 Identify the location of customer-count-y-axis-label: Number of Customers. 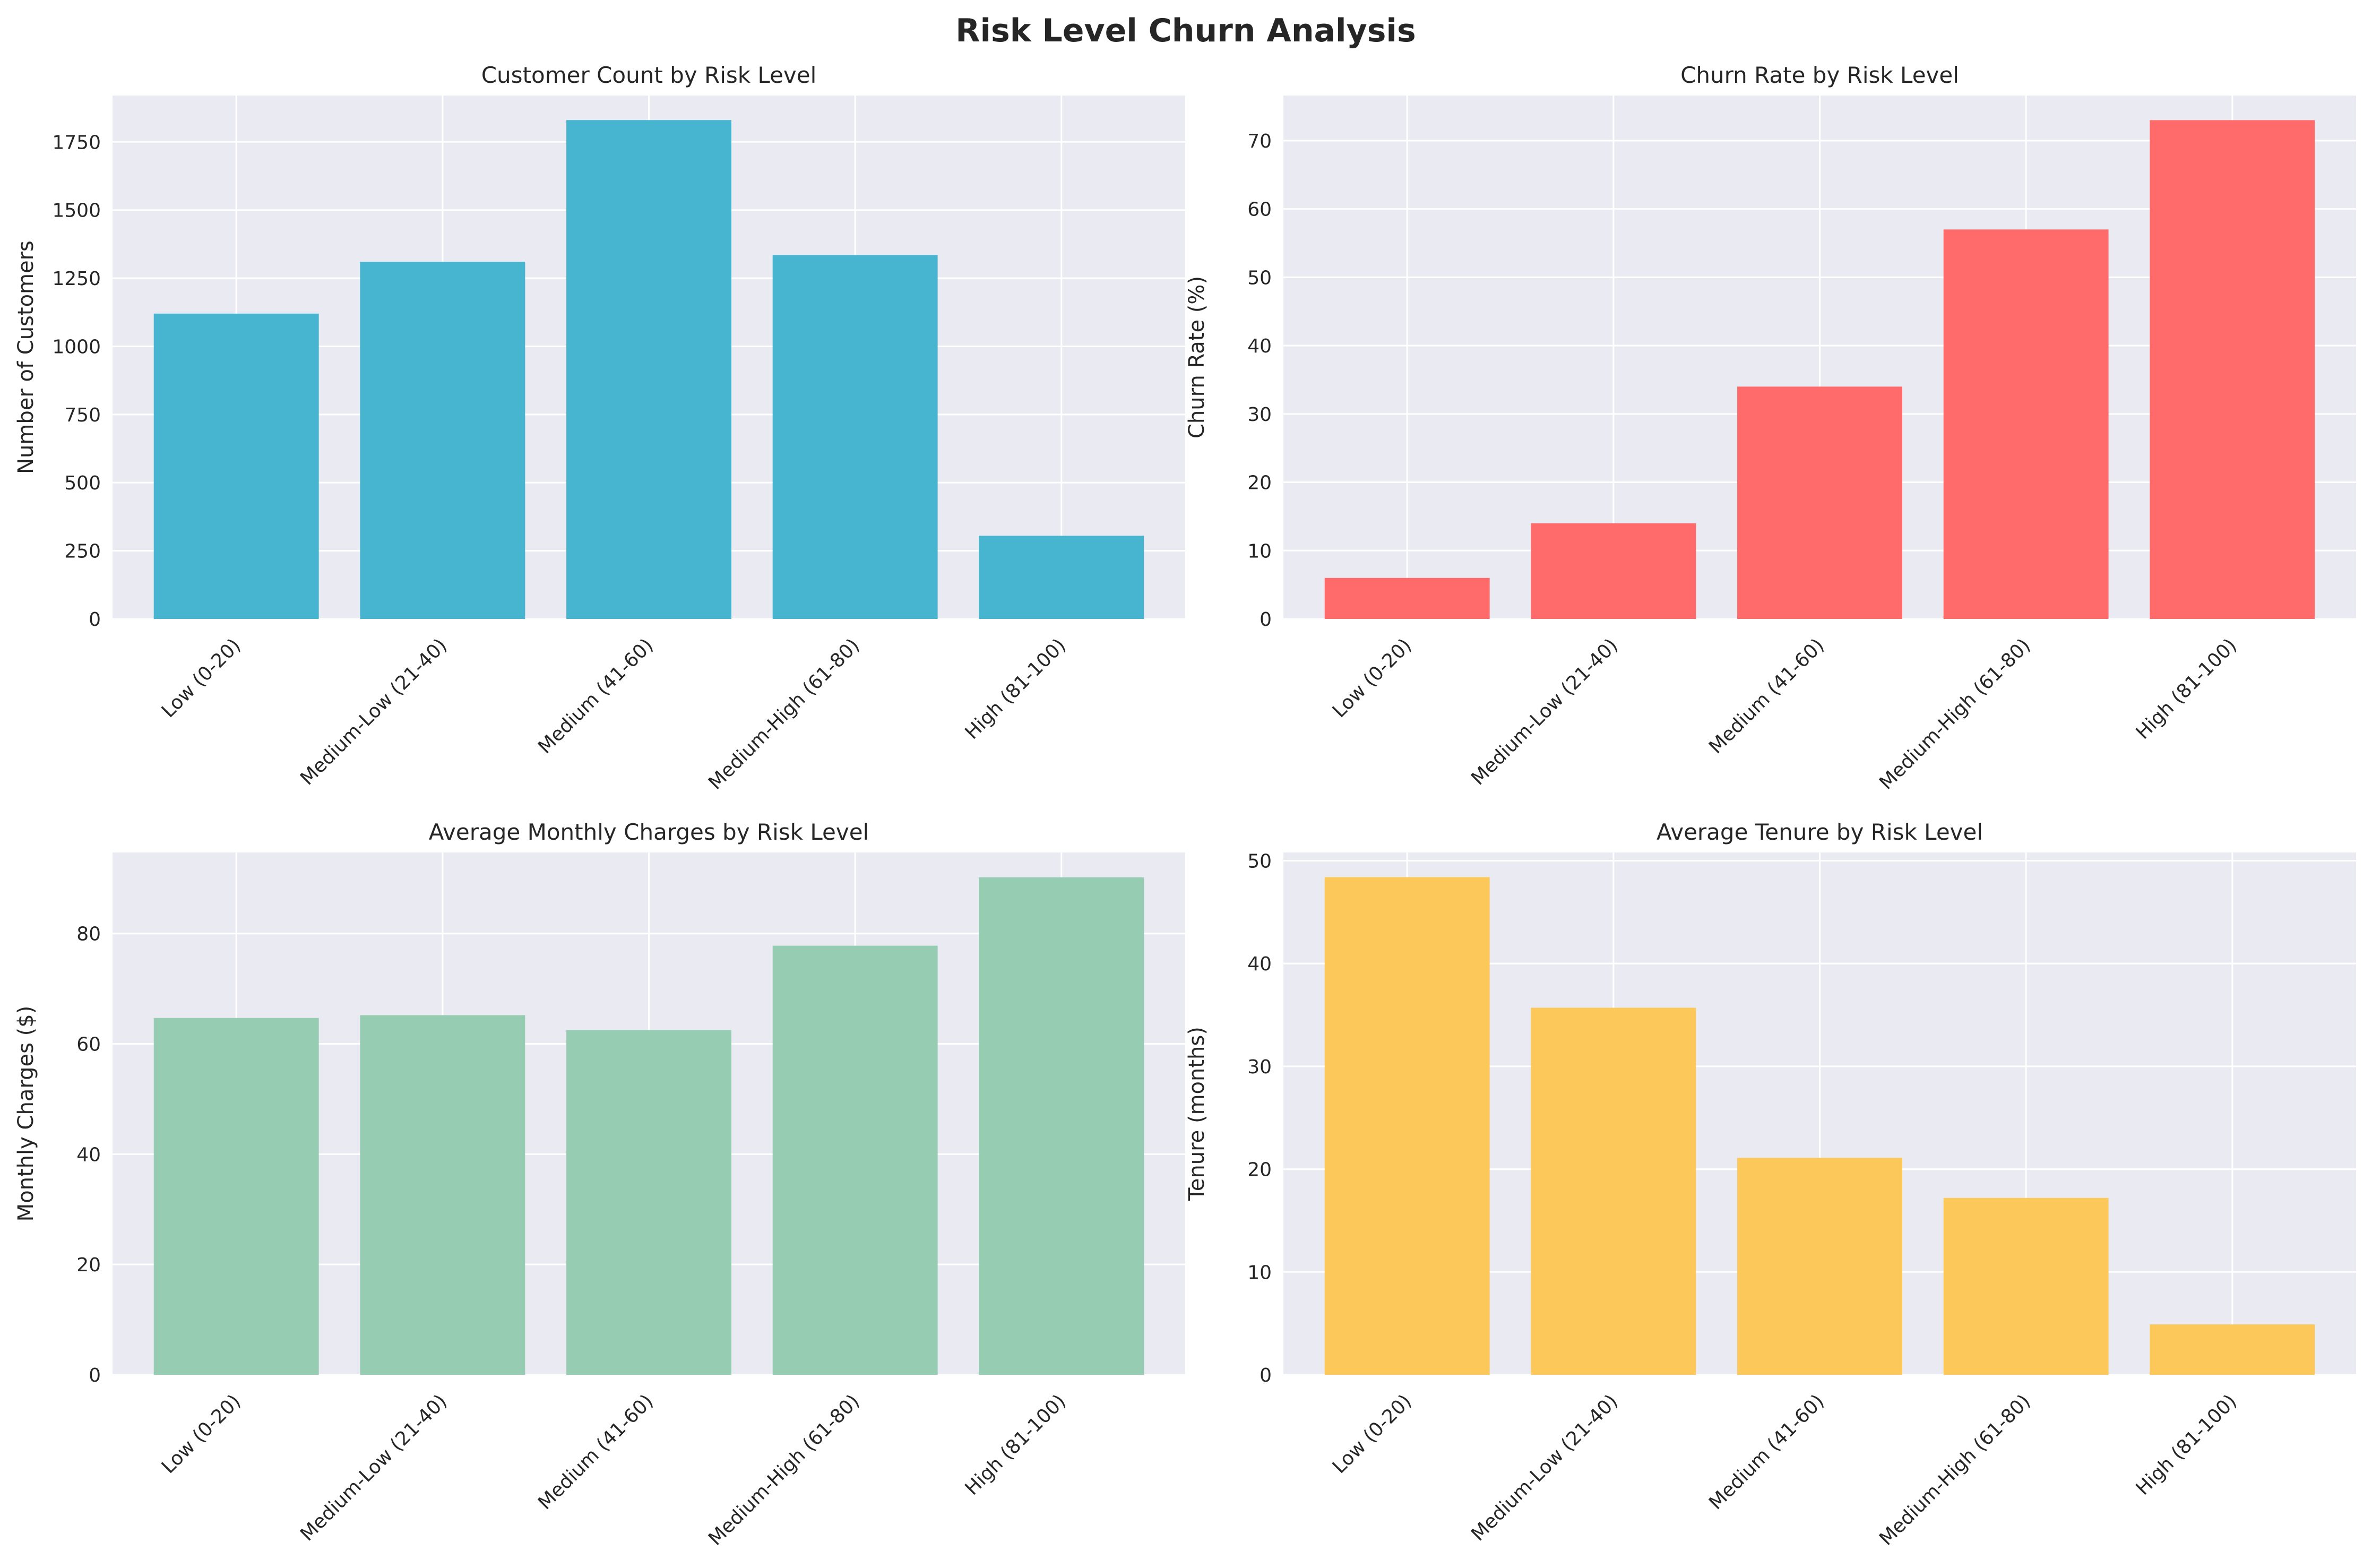
(26, 357).